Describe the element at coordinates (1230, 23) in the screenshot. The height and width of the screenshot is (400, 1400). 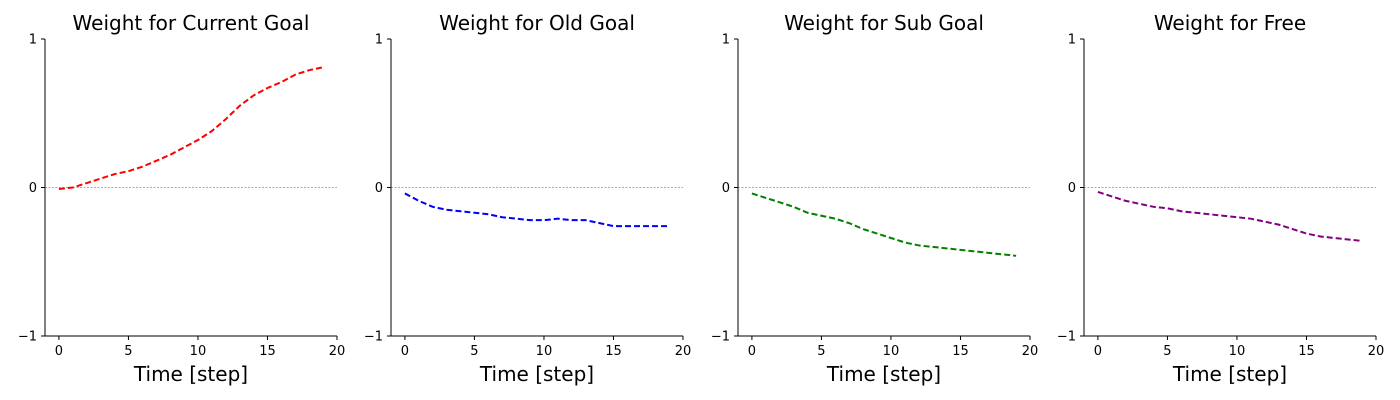
I see `chart-title: Weight for Free` at that location.